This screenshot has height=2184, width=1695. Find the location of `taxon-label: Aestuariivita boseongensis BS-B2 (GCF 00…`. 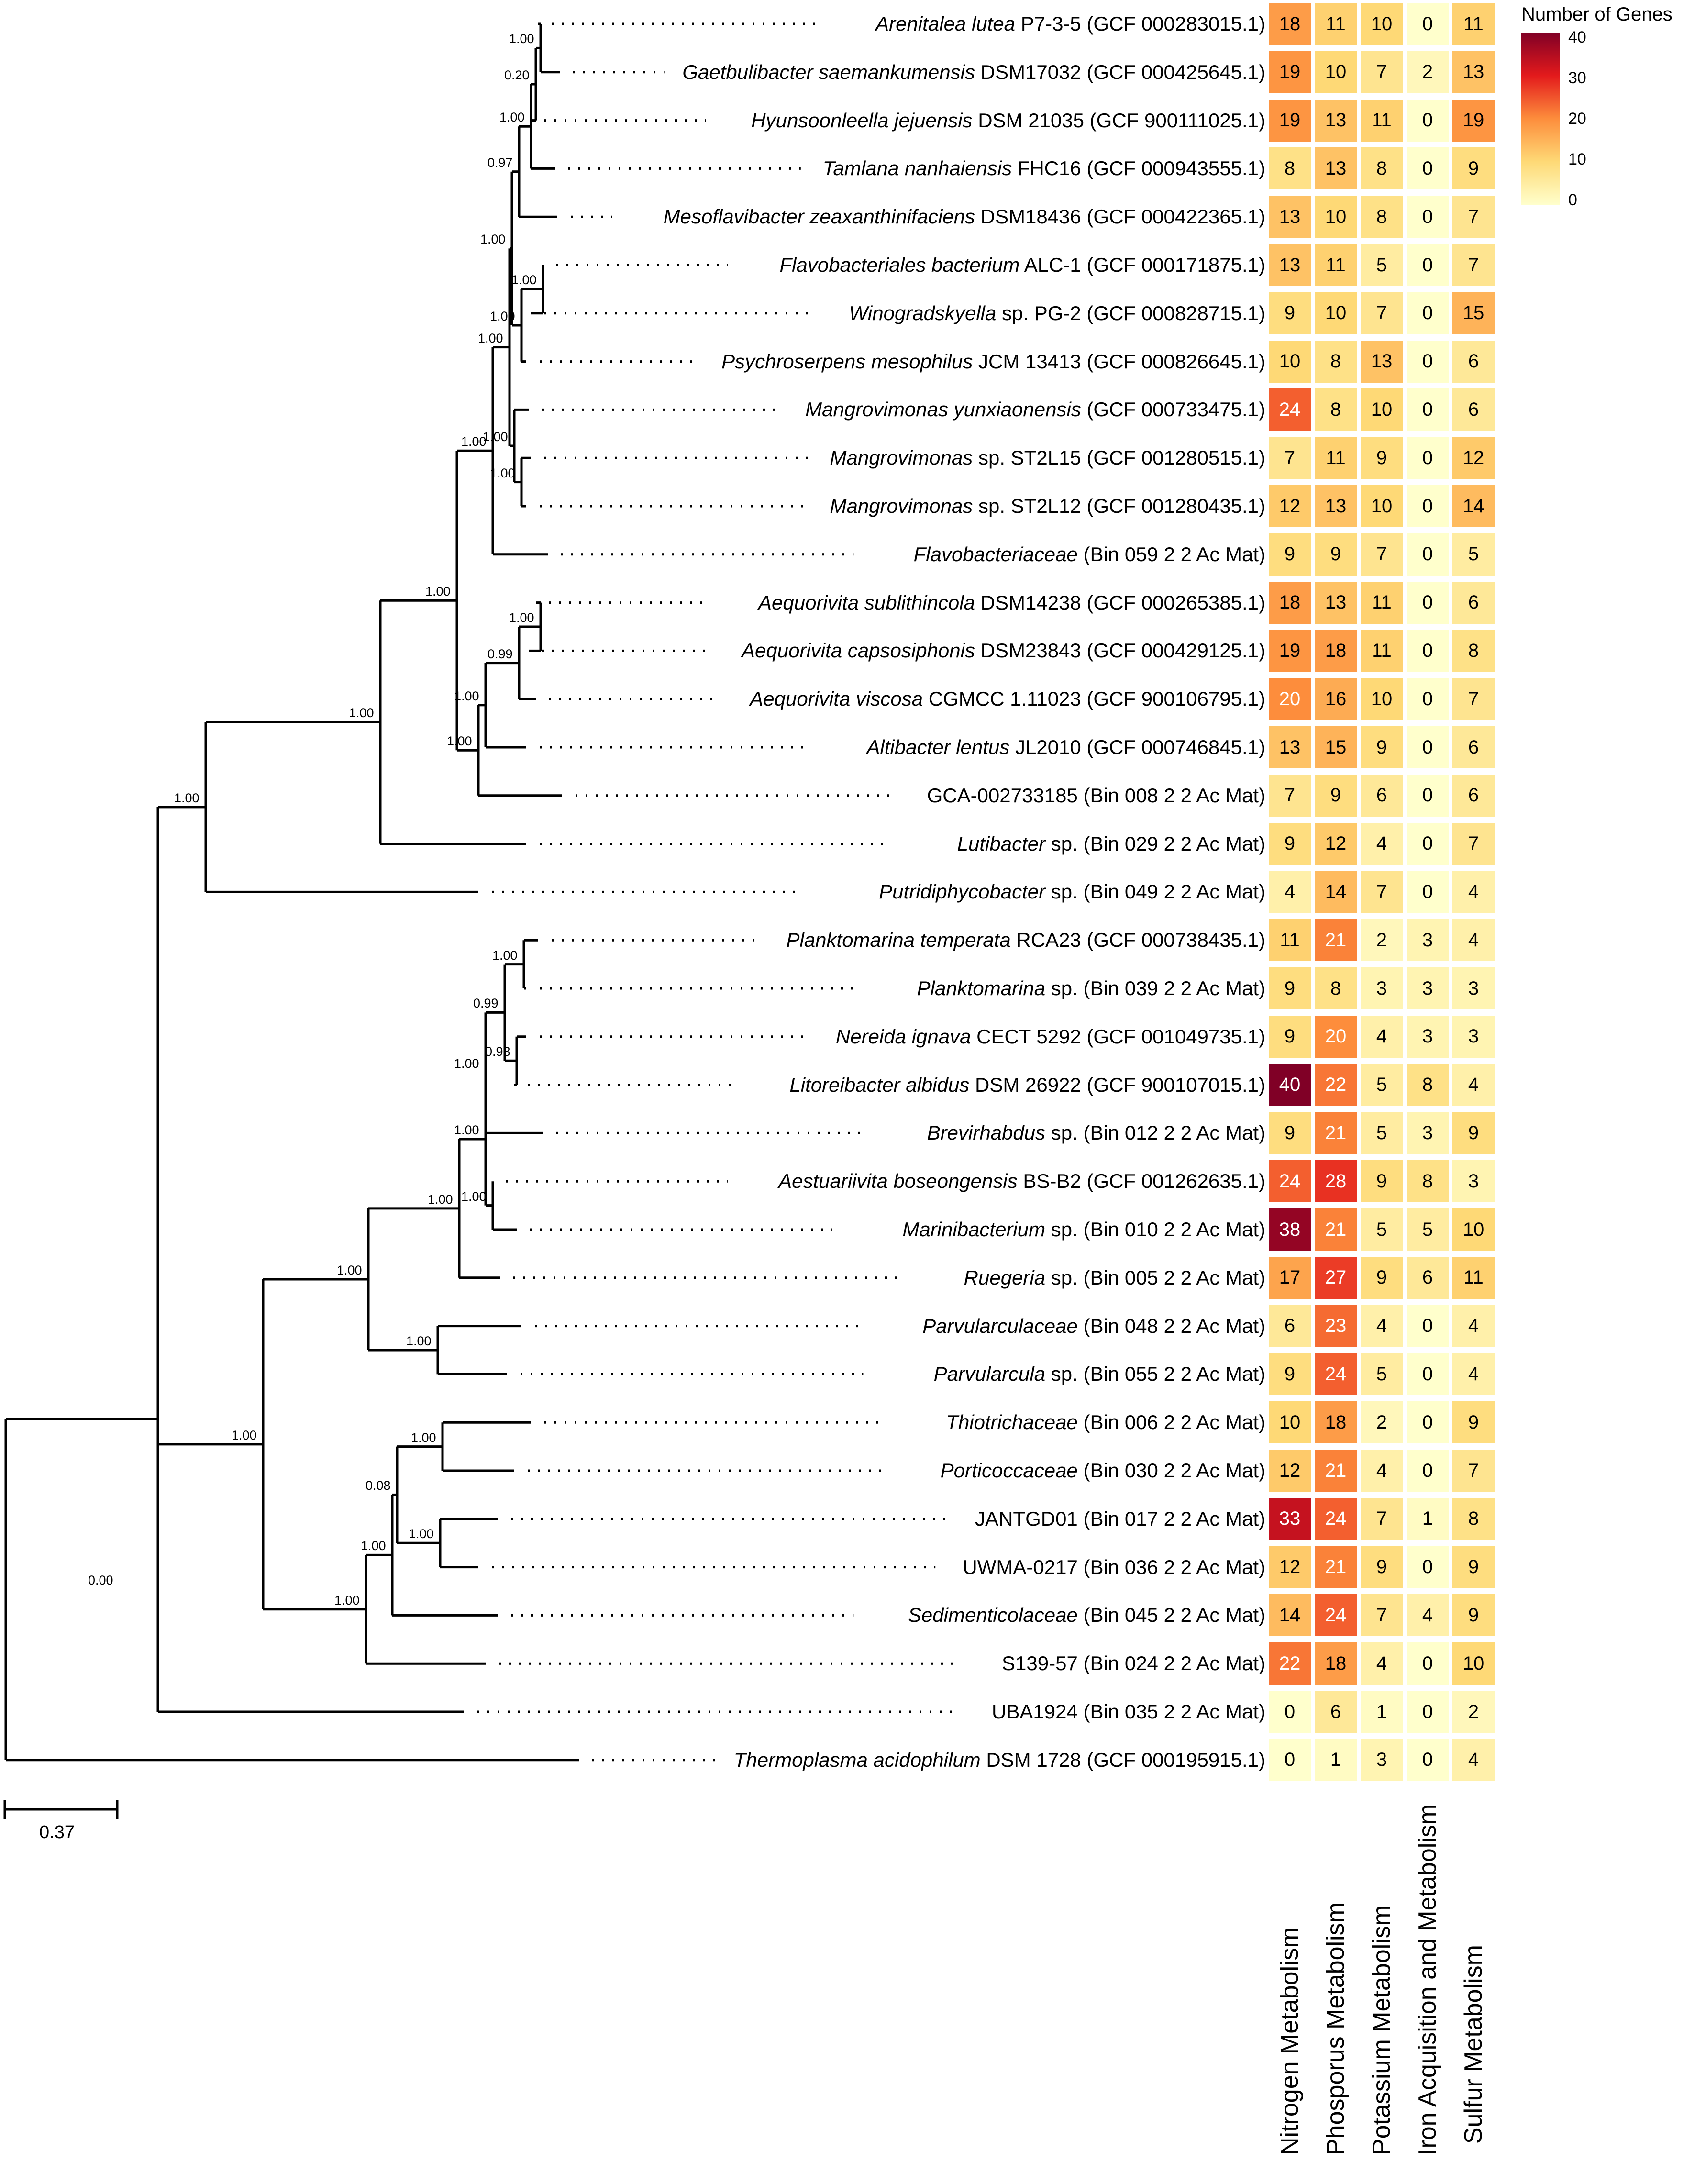

taxon-label: Aestuariivita boseongensis BS-B2 (GCF 00… is located at coordinates (644, 1181).